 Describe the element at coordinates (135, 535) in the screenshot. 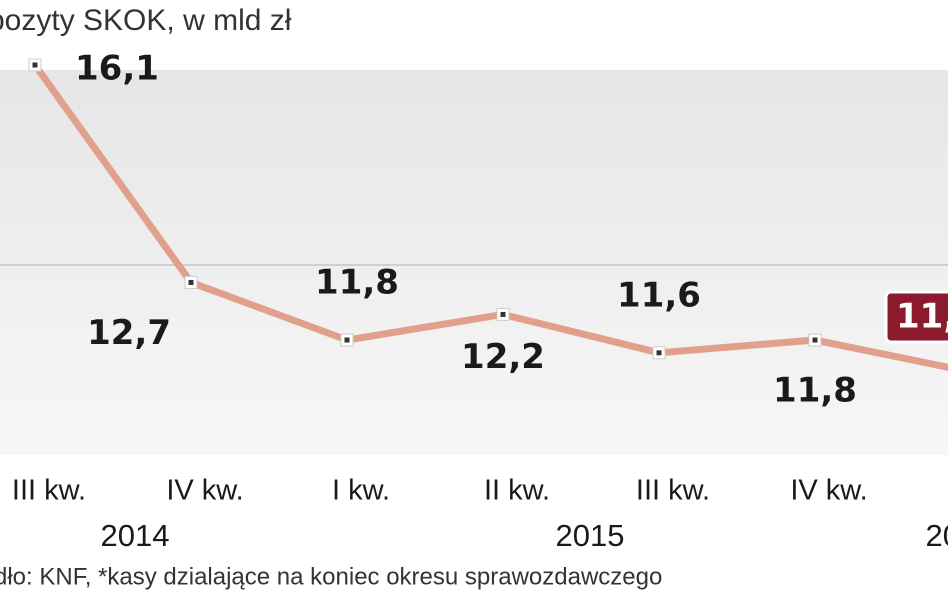

I see `year-label: 2014` at that location.